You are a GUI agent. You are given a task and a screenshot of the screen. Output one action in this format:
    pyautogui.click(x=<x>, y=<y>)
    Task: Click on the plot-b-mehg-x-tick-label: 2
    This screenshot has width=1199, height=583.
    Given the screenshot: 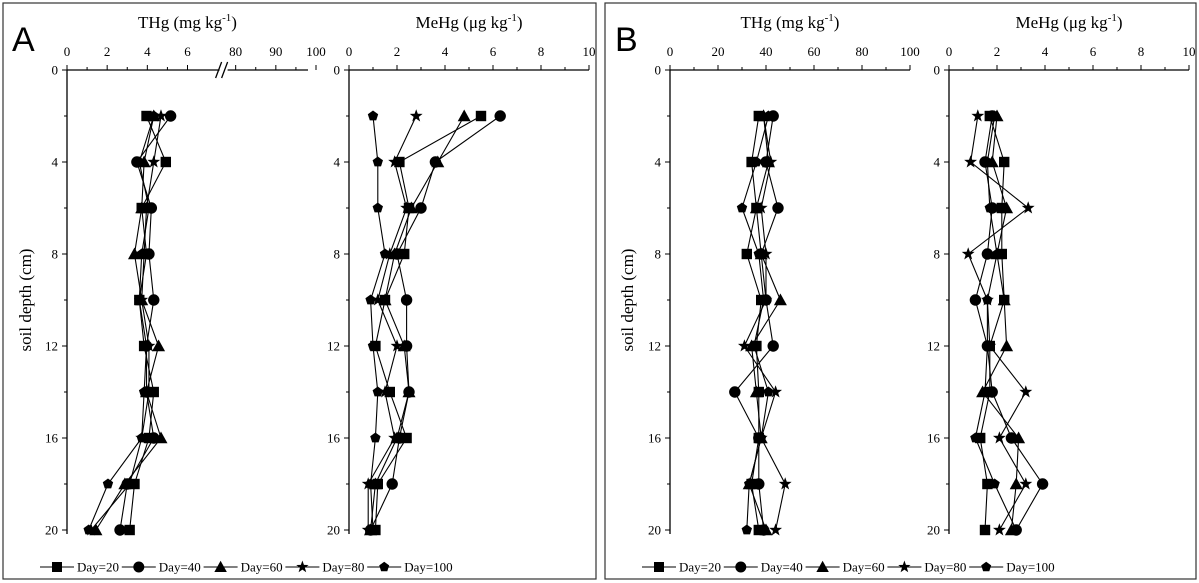 What is the action you would take?
    pyautogui.click(x=997, y=51)
    